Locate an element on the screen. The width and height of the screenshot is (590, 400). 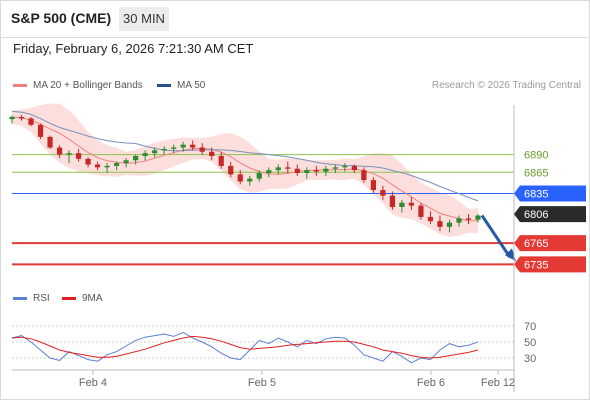
timestamp: Friday, February 6, 2026 7:21:30 AM CET is located at coordinates (133, 48).